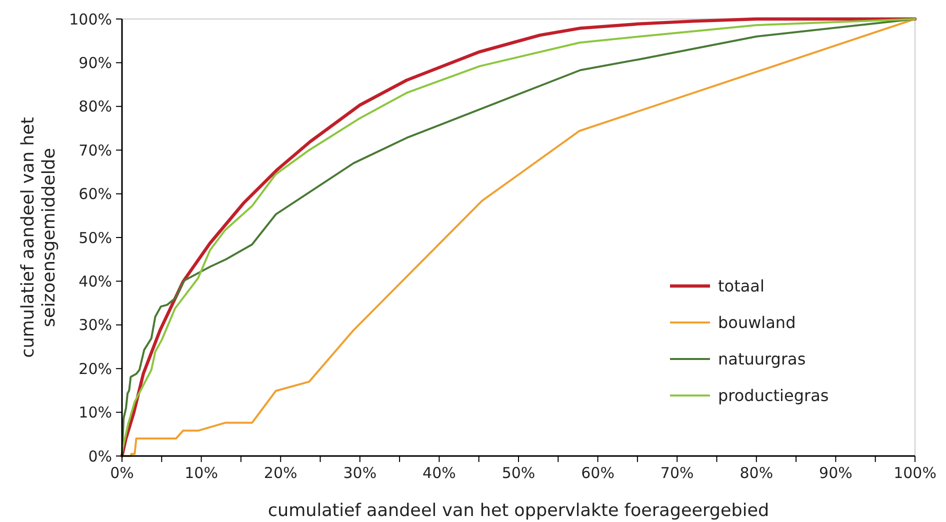  I want to click on x-tick-label: 100%, so click(915, 473).